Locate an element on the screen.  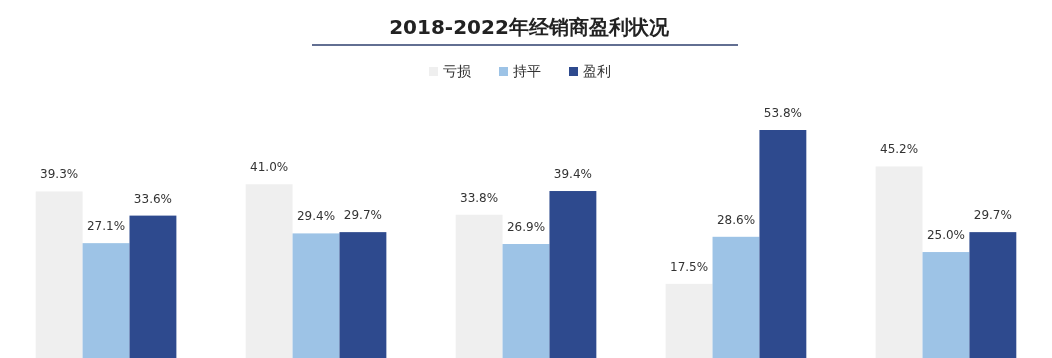
data-label: 39.3% is located at coordinates (59, 174).